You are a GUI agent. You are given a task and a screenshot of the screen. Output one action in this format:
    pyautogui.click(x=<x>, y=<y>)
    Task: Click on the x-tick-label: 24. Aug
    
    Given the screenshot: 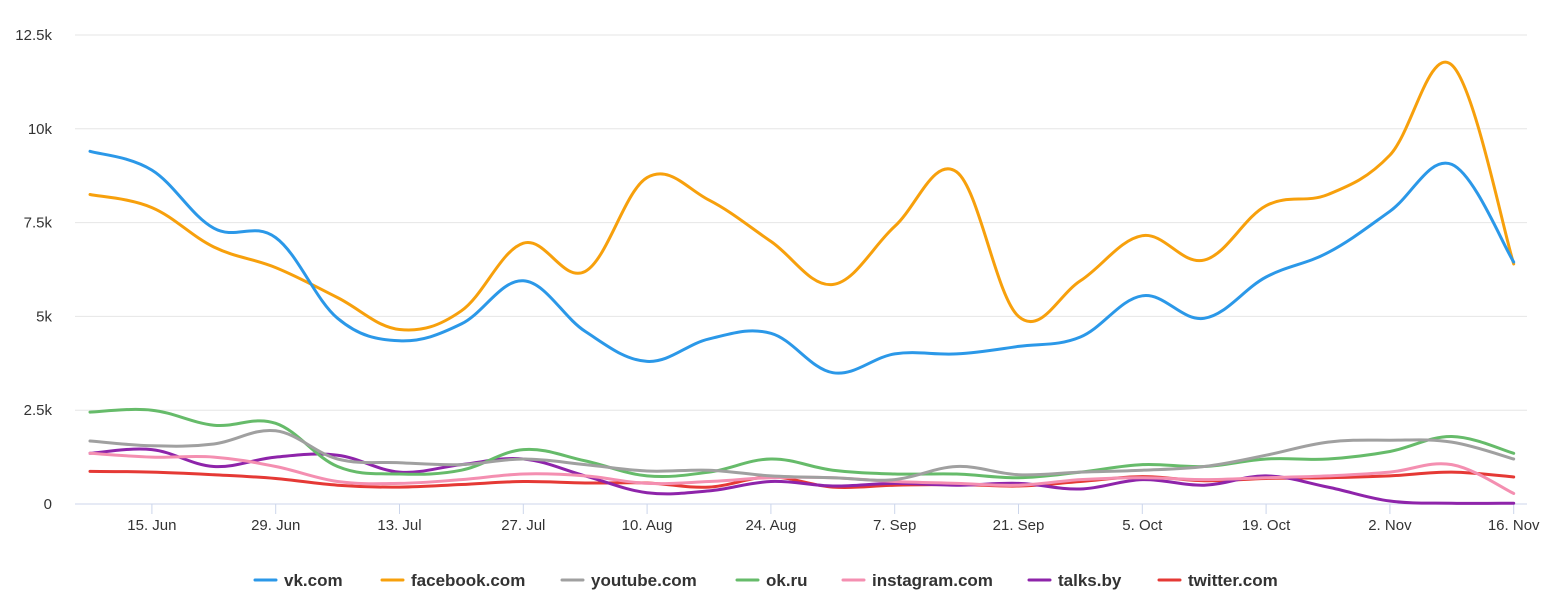 What is the action you would take?
    pyautogui.click(x=770, y=525)
    